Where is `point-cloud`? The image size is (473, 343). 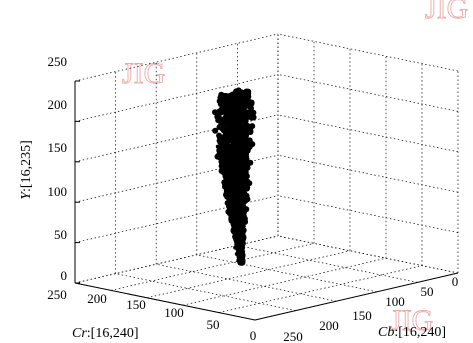
point-cloud is located at coordinates (234, 176).